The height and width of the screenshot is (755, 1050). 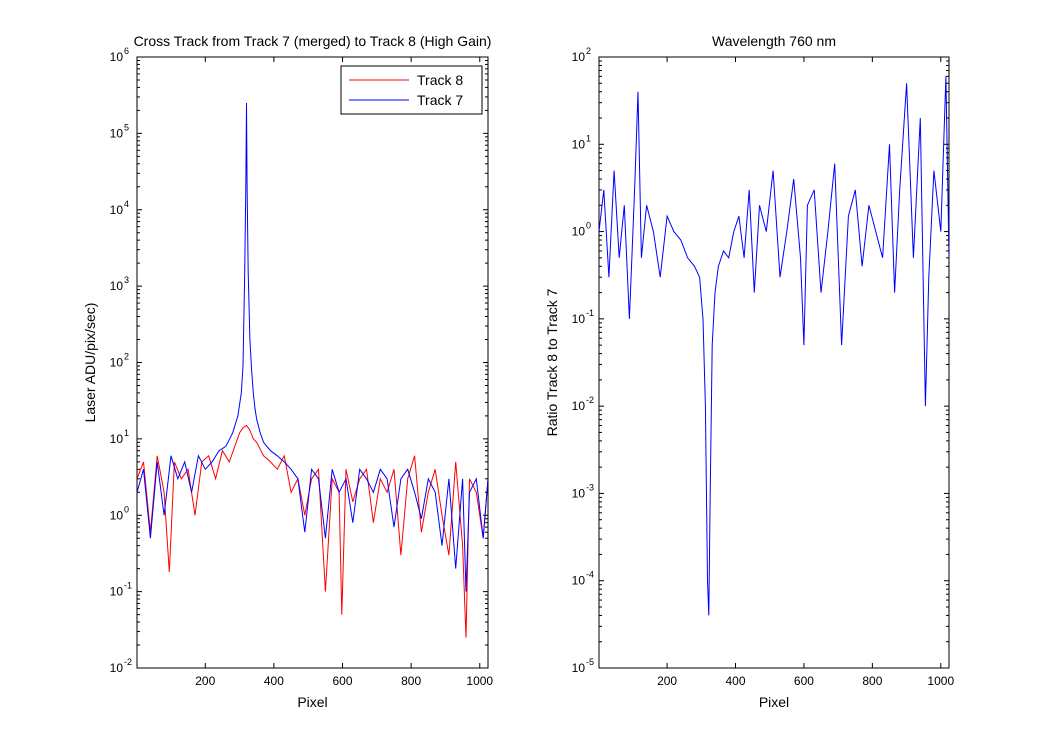 What do you see at coordinates (126, 509) in the screenshot?
I see `plot1-ytick-exponent: 0` at bounding box center [126, 509].